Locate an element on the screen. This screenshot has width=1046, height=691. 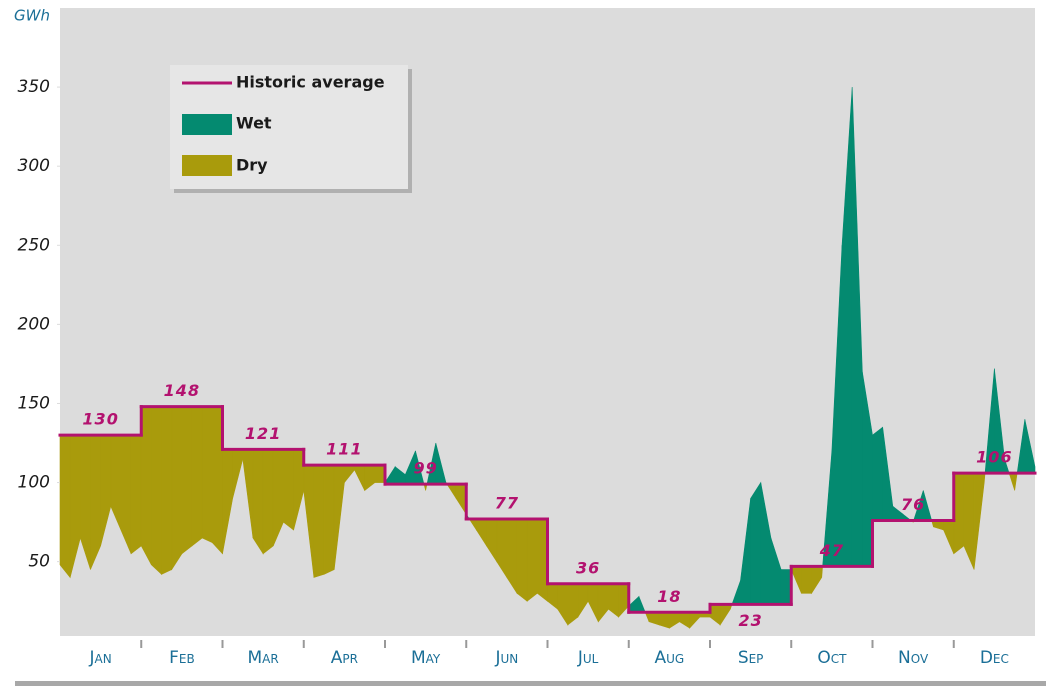
average-label: 76 is located at coordinates (913, 504).